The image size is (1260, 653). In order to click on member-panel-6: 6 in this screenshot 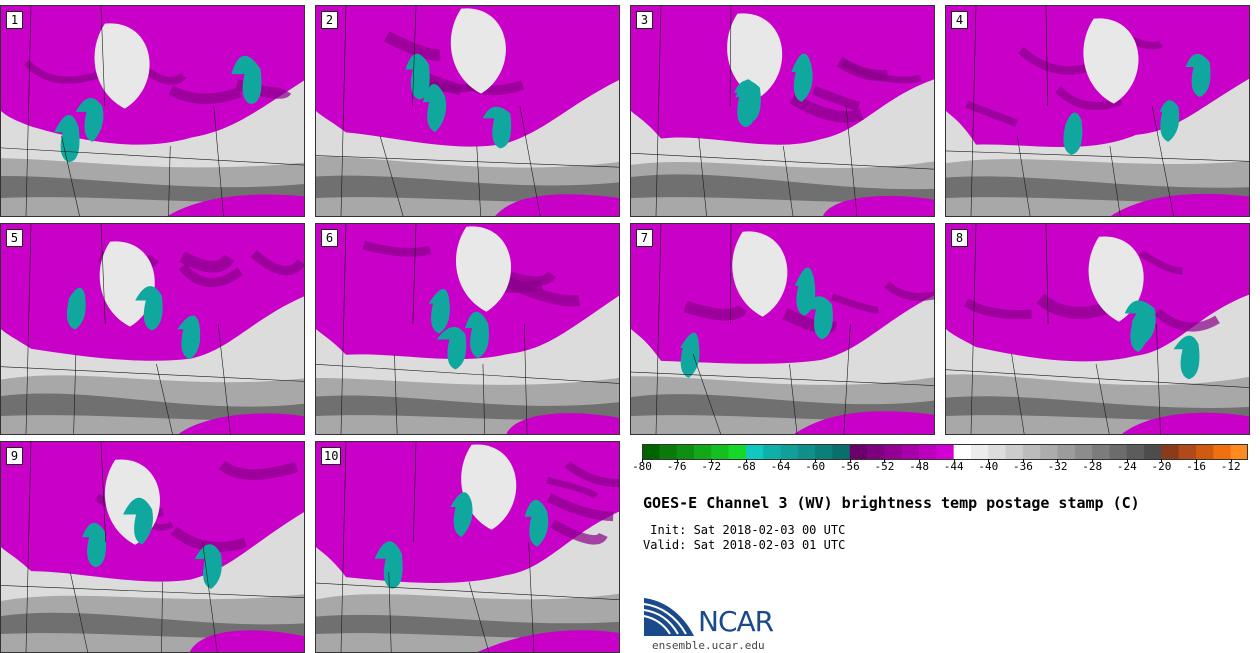, I will do `click(467, 329)`.